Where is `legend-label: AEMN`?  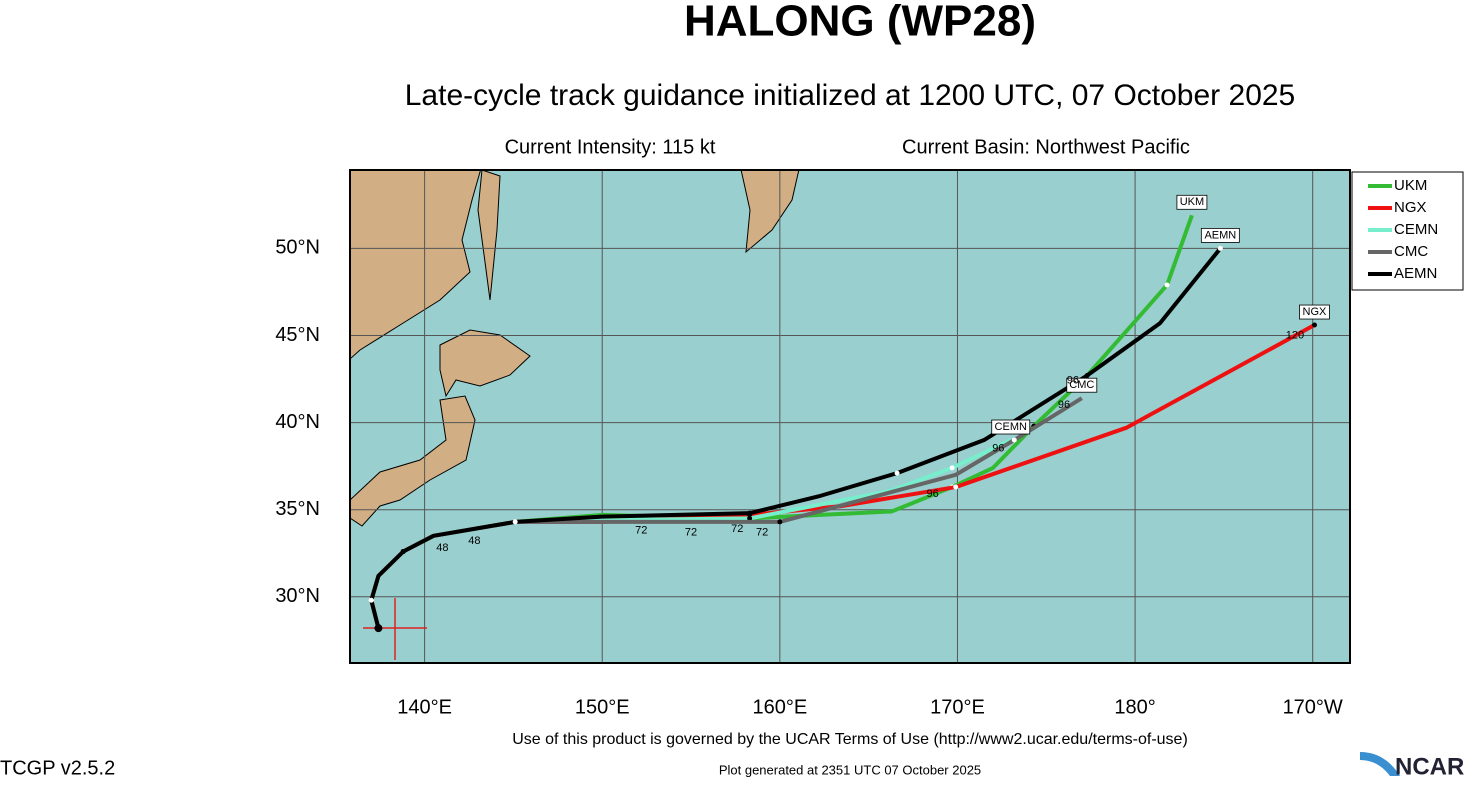
legend-label: AEMN is located at coordinates (1415, 273).